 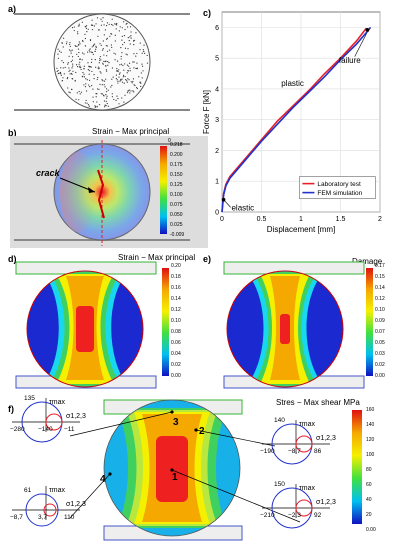 I want to click on panel-c-label: c), so click(x=207, y=13).